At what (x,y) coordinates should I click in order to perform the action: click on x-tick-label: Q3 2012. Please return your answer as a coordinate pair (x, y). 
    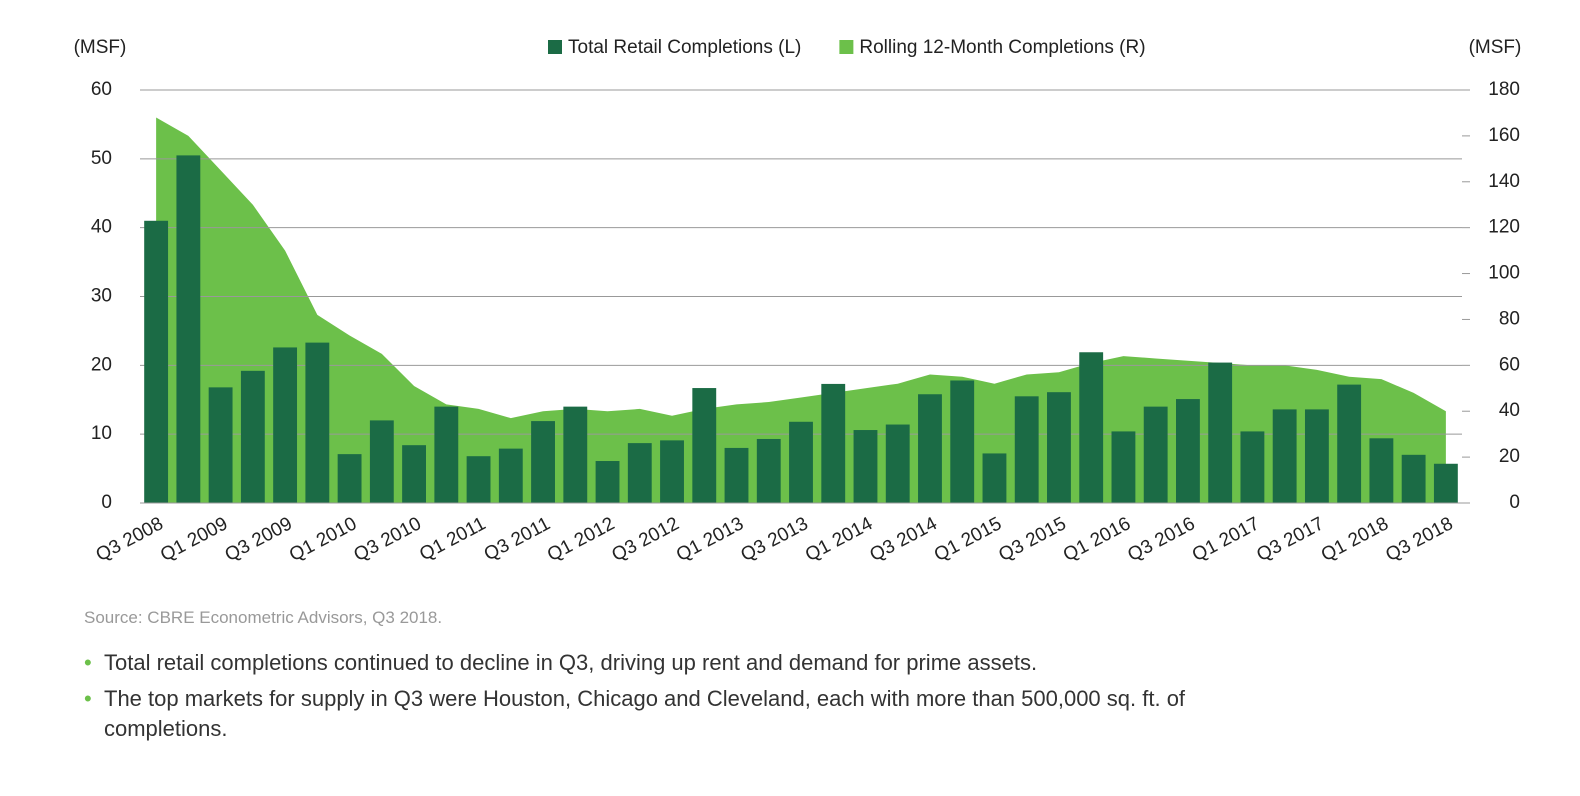
    Looking at the image, I should click on (645, 539).